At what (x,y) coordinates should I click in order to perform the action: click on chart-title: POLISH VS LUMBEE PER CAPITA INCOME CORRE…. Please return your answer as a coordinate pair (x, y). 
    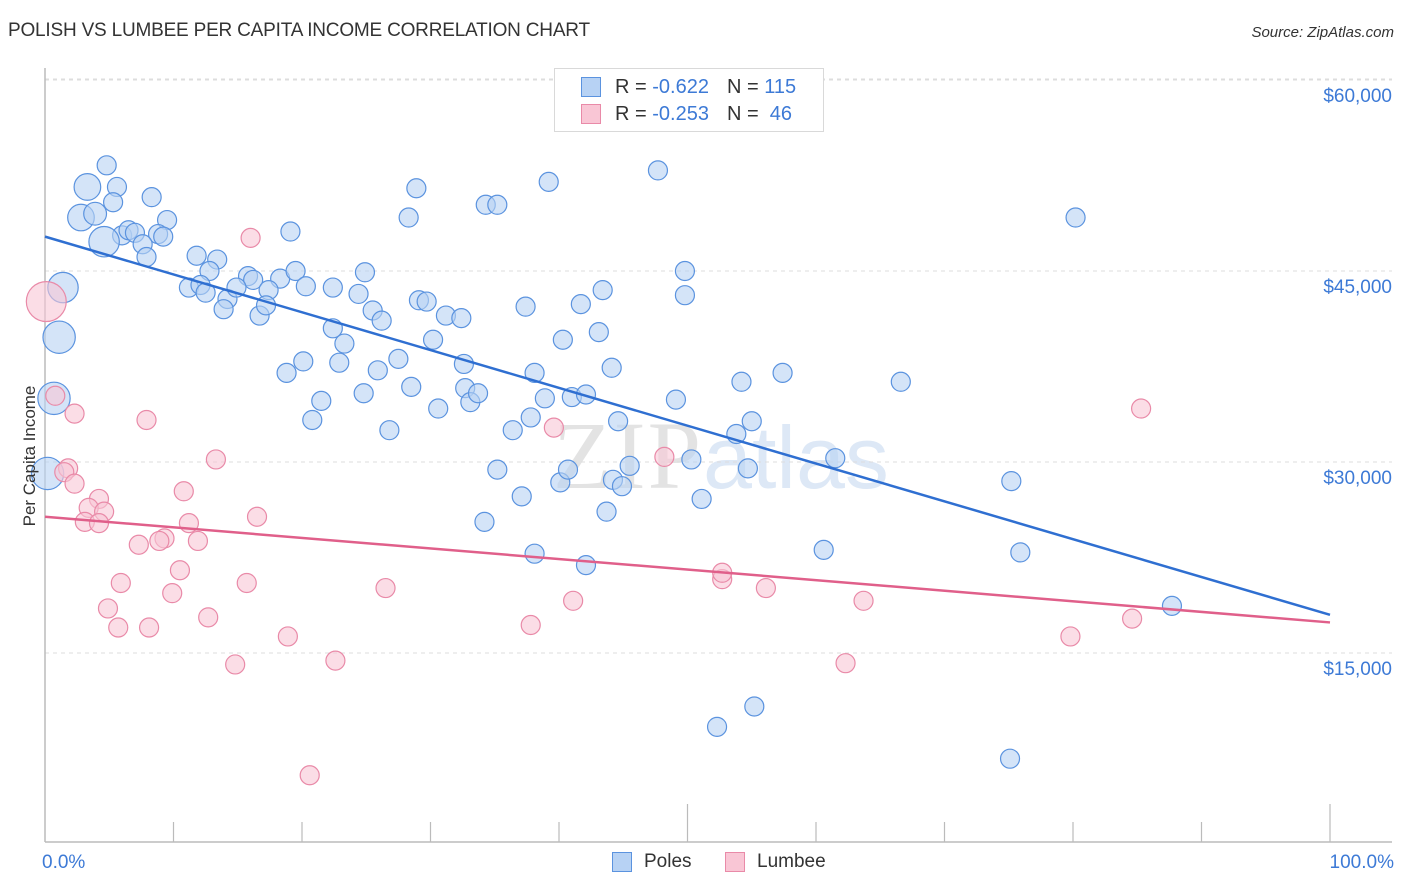
    Looking at the image, I should click on (299, 30).